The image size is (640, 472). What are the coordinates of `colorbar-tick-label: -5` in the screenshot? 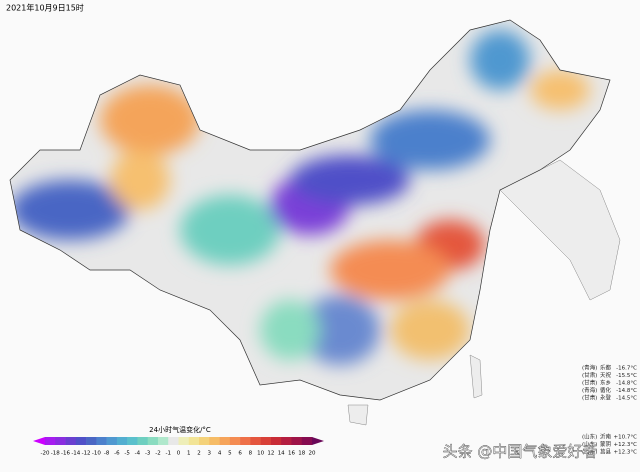 It's located at (127, 454).